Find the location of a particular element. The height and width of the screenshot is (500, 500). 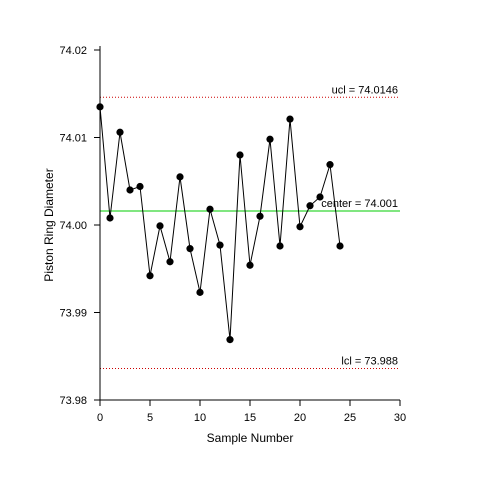

x-tick-label: 10 is located at coordinates (200, 418).